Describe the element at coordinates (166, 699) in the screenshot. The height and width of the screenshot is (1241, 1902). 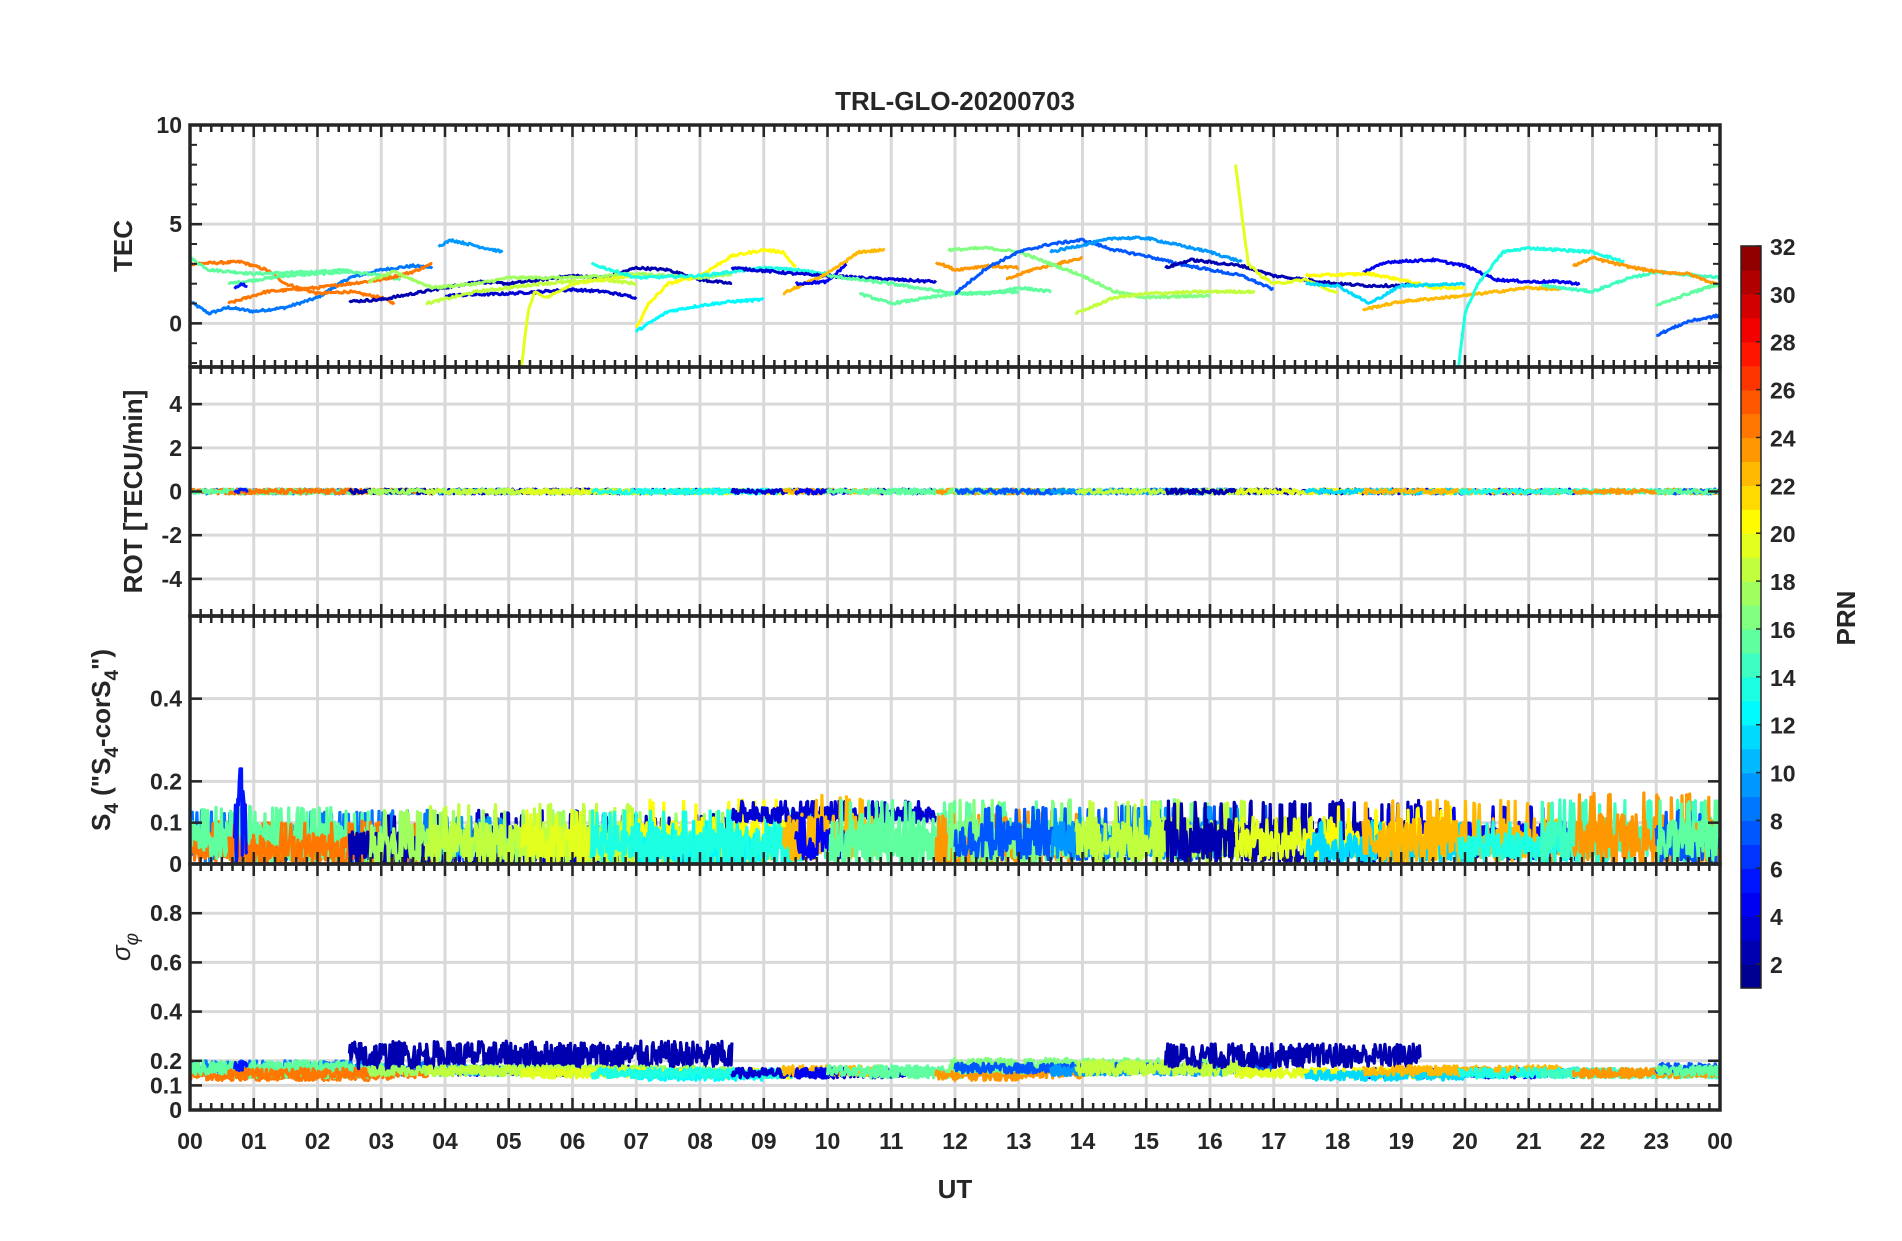
I see `y-tick-label: 0.4` at that location.